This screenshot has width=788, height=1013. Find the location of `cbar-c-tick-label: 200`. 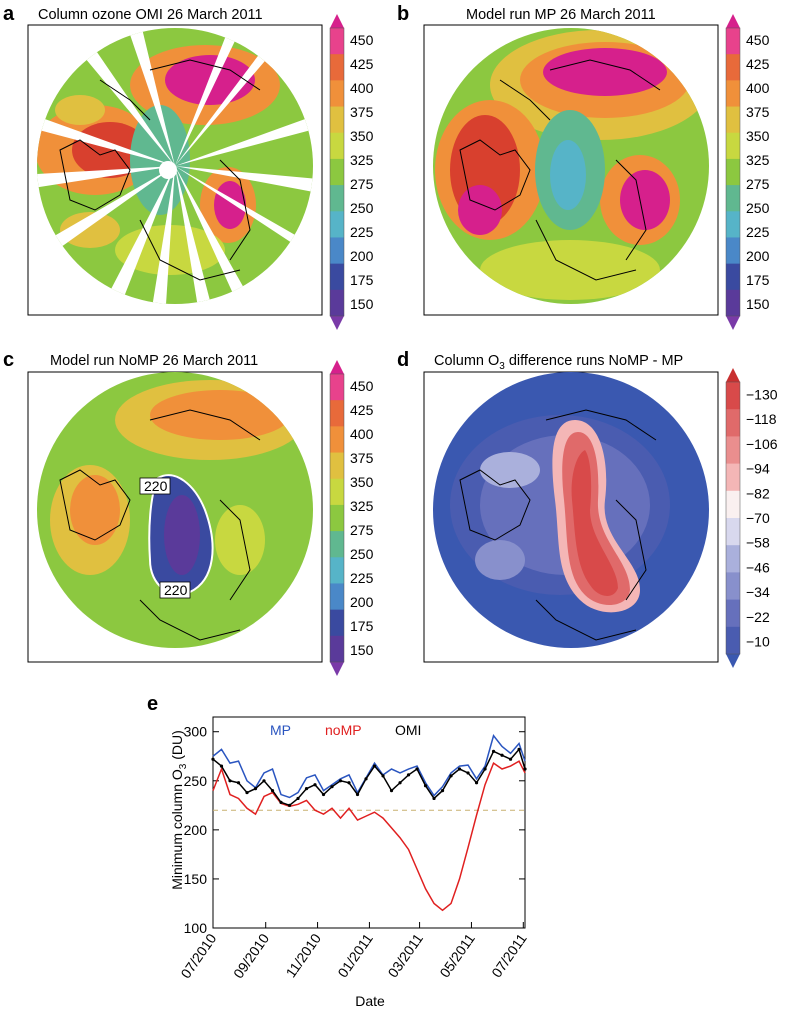

cbar-c-tick-label: 200 is located at coordinates (362, 602).